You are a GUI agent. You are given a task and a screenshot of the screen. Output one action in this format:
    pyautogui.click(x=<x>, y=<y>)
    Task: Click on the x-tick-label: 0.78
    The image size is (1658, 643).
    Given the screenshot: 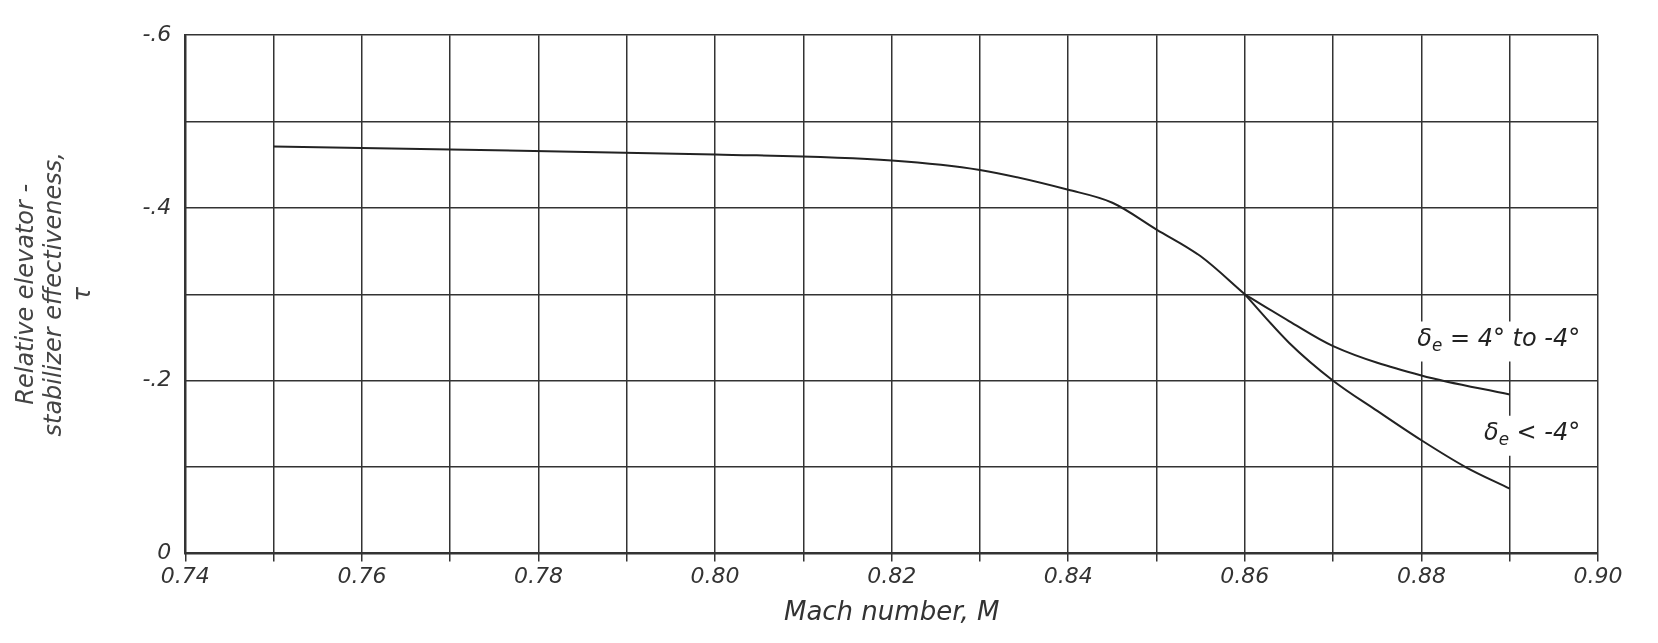 What is the action you would take?
    pyautogui.click(x=538, y=576)
    